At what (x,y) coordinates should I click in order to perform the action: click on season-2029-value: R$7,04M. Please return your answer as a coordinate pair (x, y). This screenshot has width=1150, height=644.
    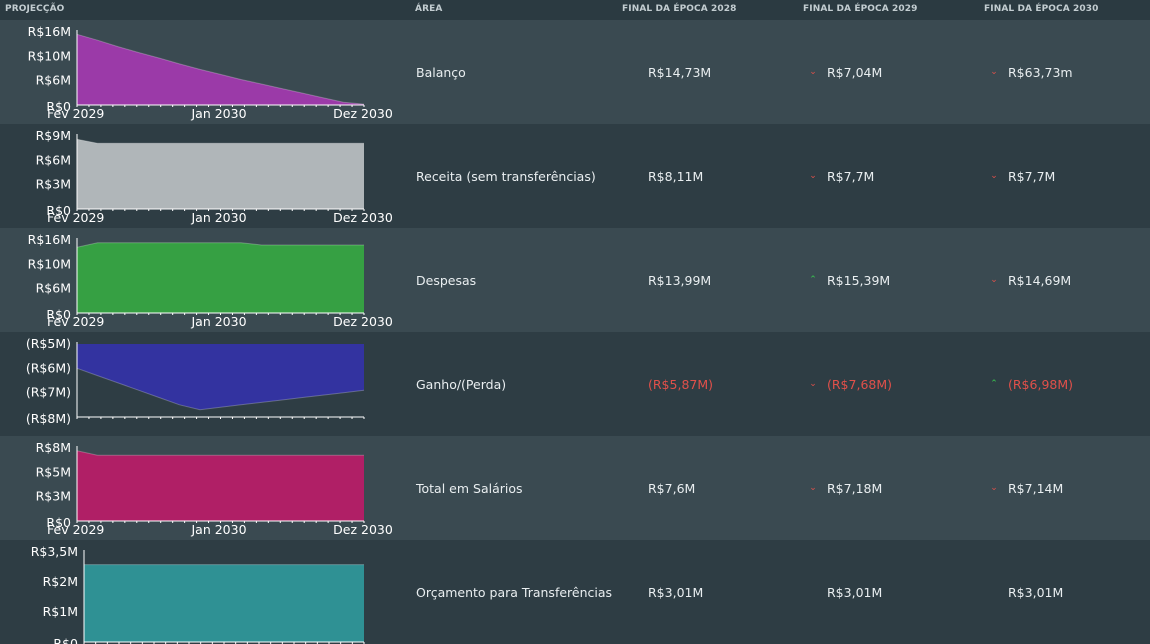
    Looking at the image, I should click on (855, 72).